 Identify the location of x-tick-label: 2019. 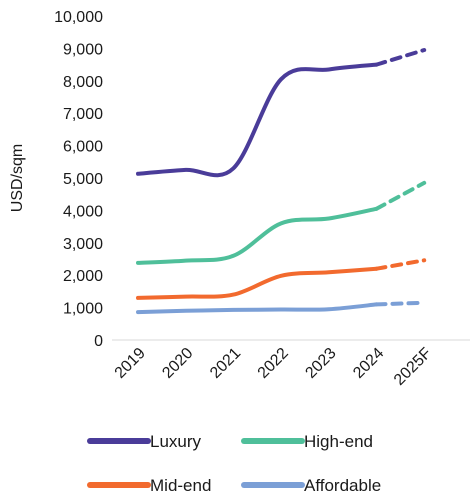
(130, 363).